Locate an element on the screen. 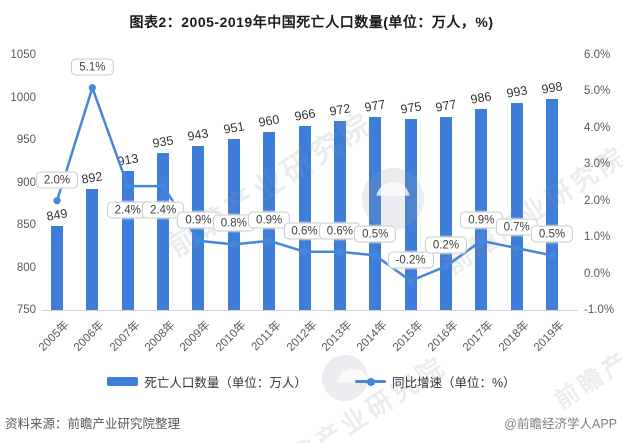 The width and height of the screenshot is (623, 443). left-axis-tick: 950 is located at coordinates (26, 140).